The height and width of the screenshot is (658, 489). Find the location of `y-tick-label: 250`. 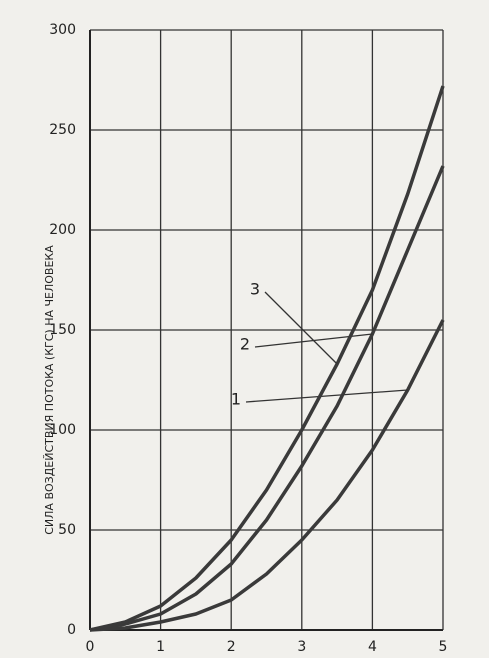

y-tick-label: 250 is located at coordinates (62, 130).